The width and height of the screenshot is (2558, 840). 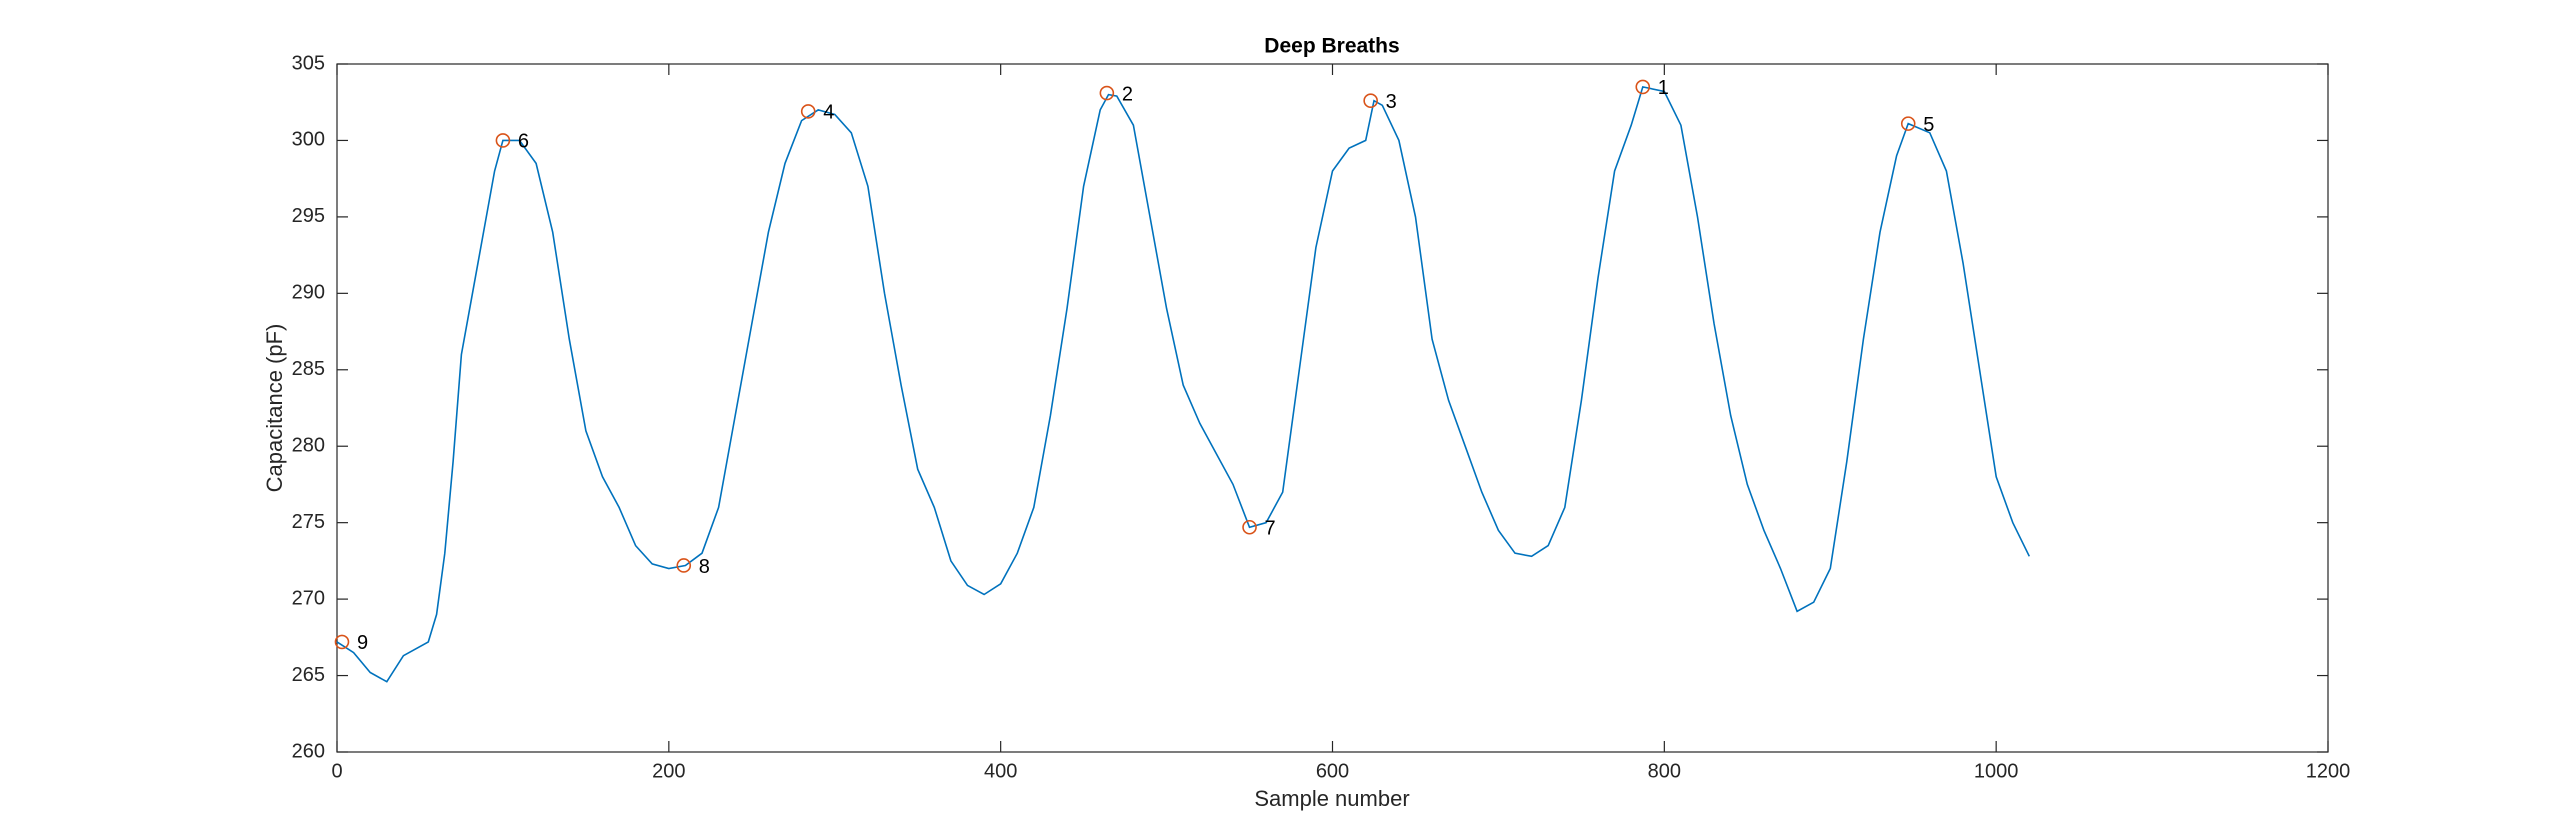 What do you see at coordinates (1270, 529) in the screenshot?
I see `peak-label: 7` at bounding box center [1270, 529].